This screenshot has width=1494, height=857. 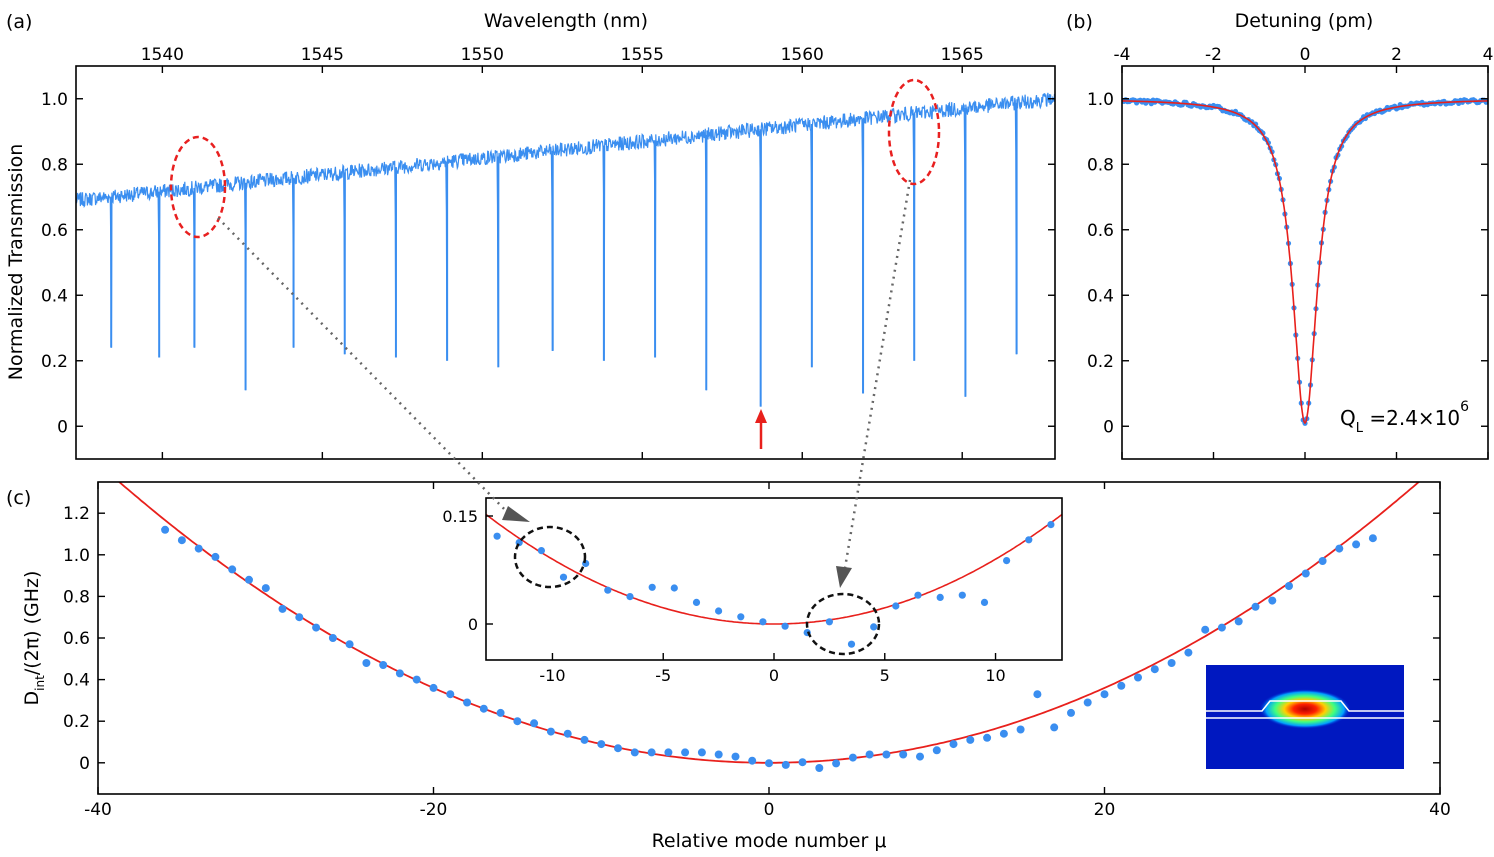 What do you see at coordinates (1100, 100) in the screenshot?
I see `panel-b-ytick-label-5: 1.0` at bounding box center [1100, 100].